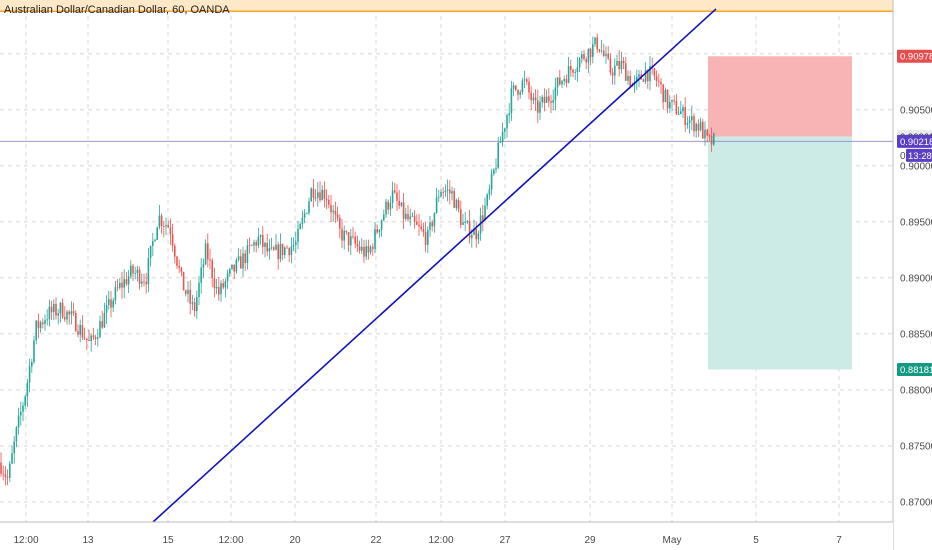  Describe the element at coordinates (780, 96) in the screenshot. I see `stop-loss-zone` at that location.